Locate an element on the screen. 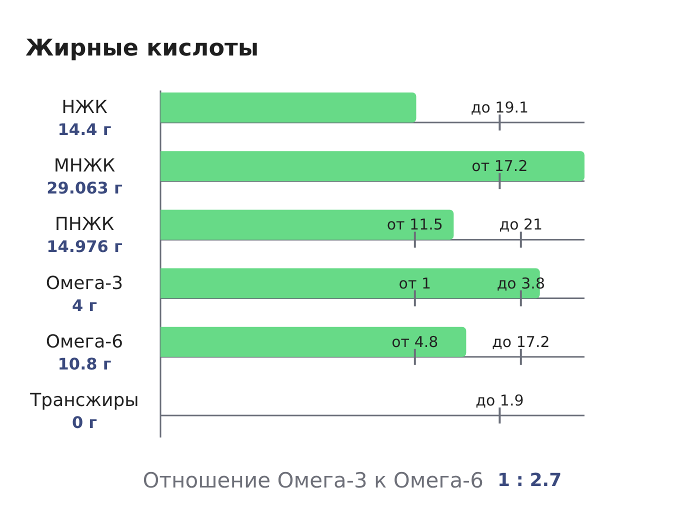 Image resolution: width=680 pixels, height=521 pixels. text: Жирные кислоты is located at coordinates (142, 49).